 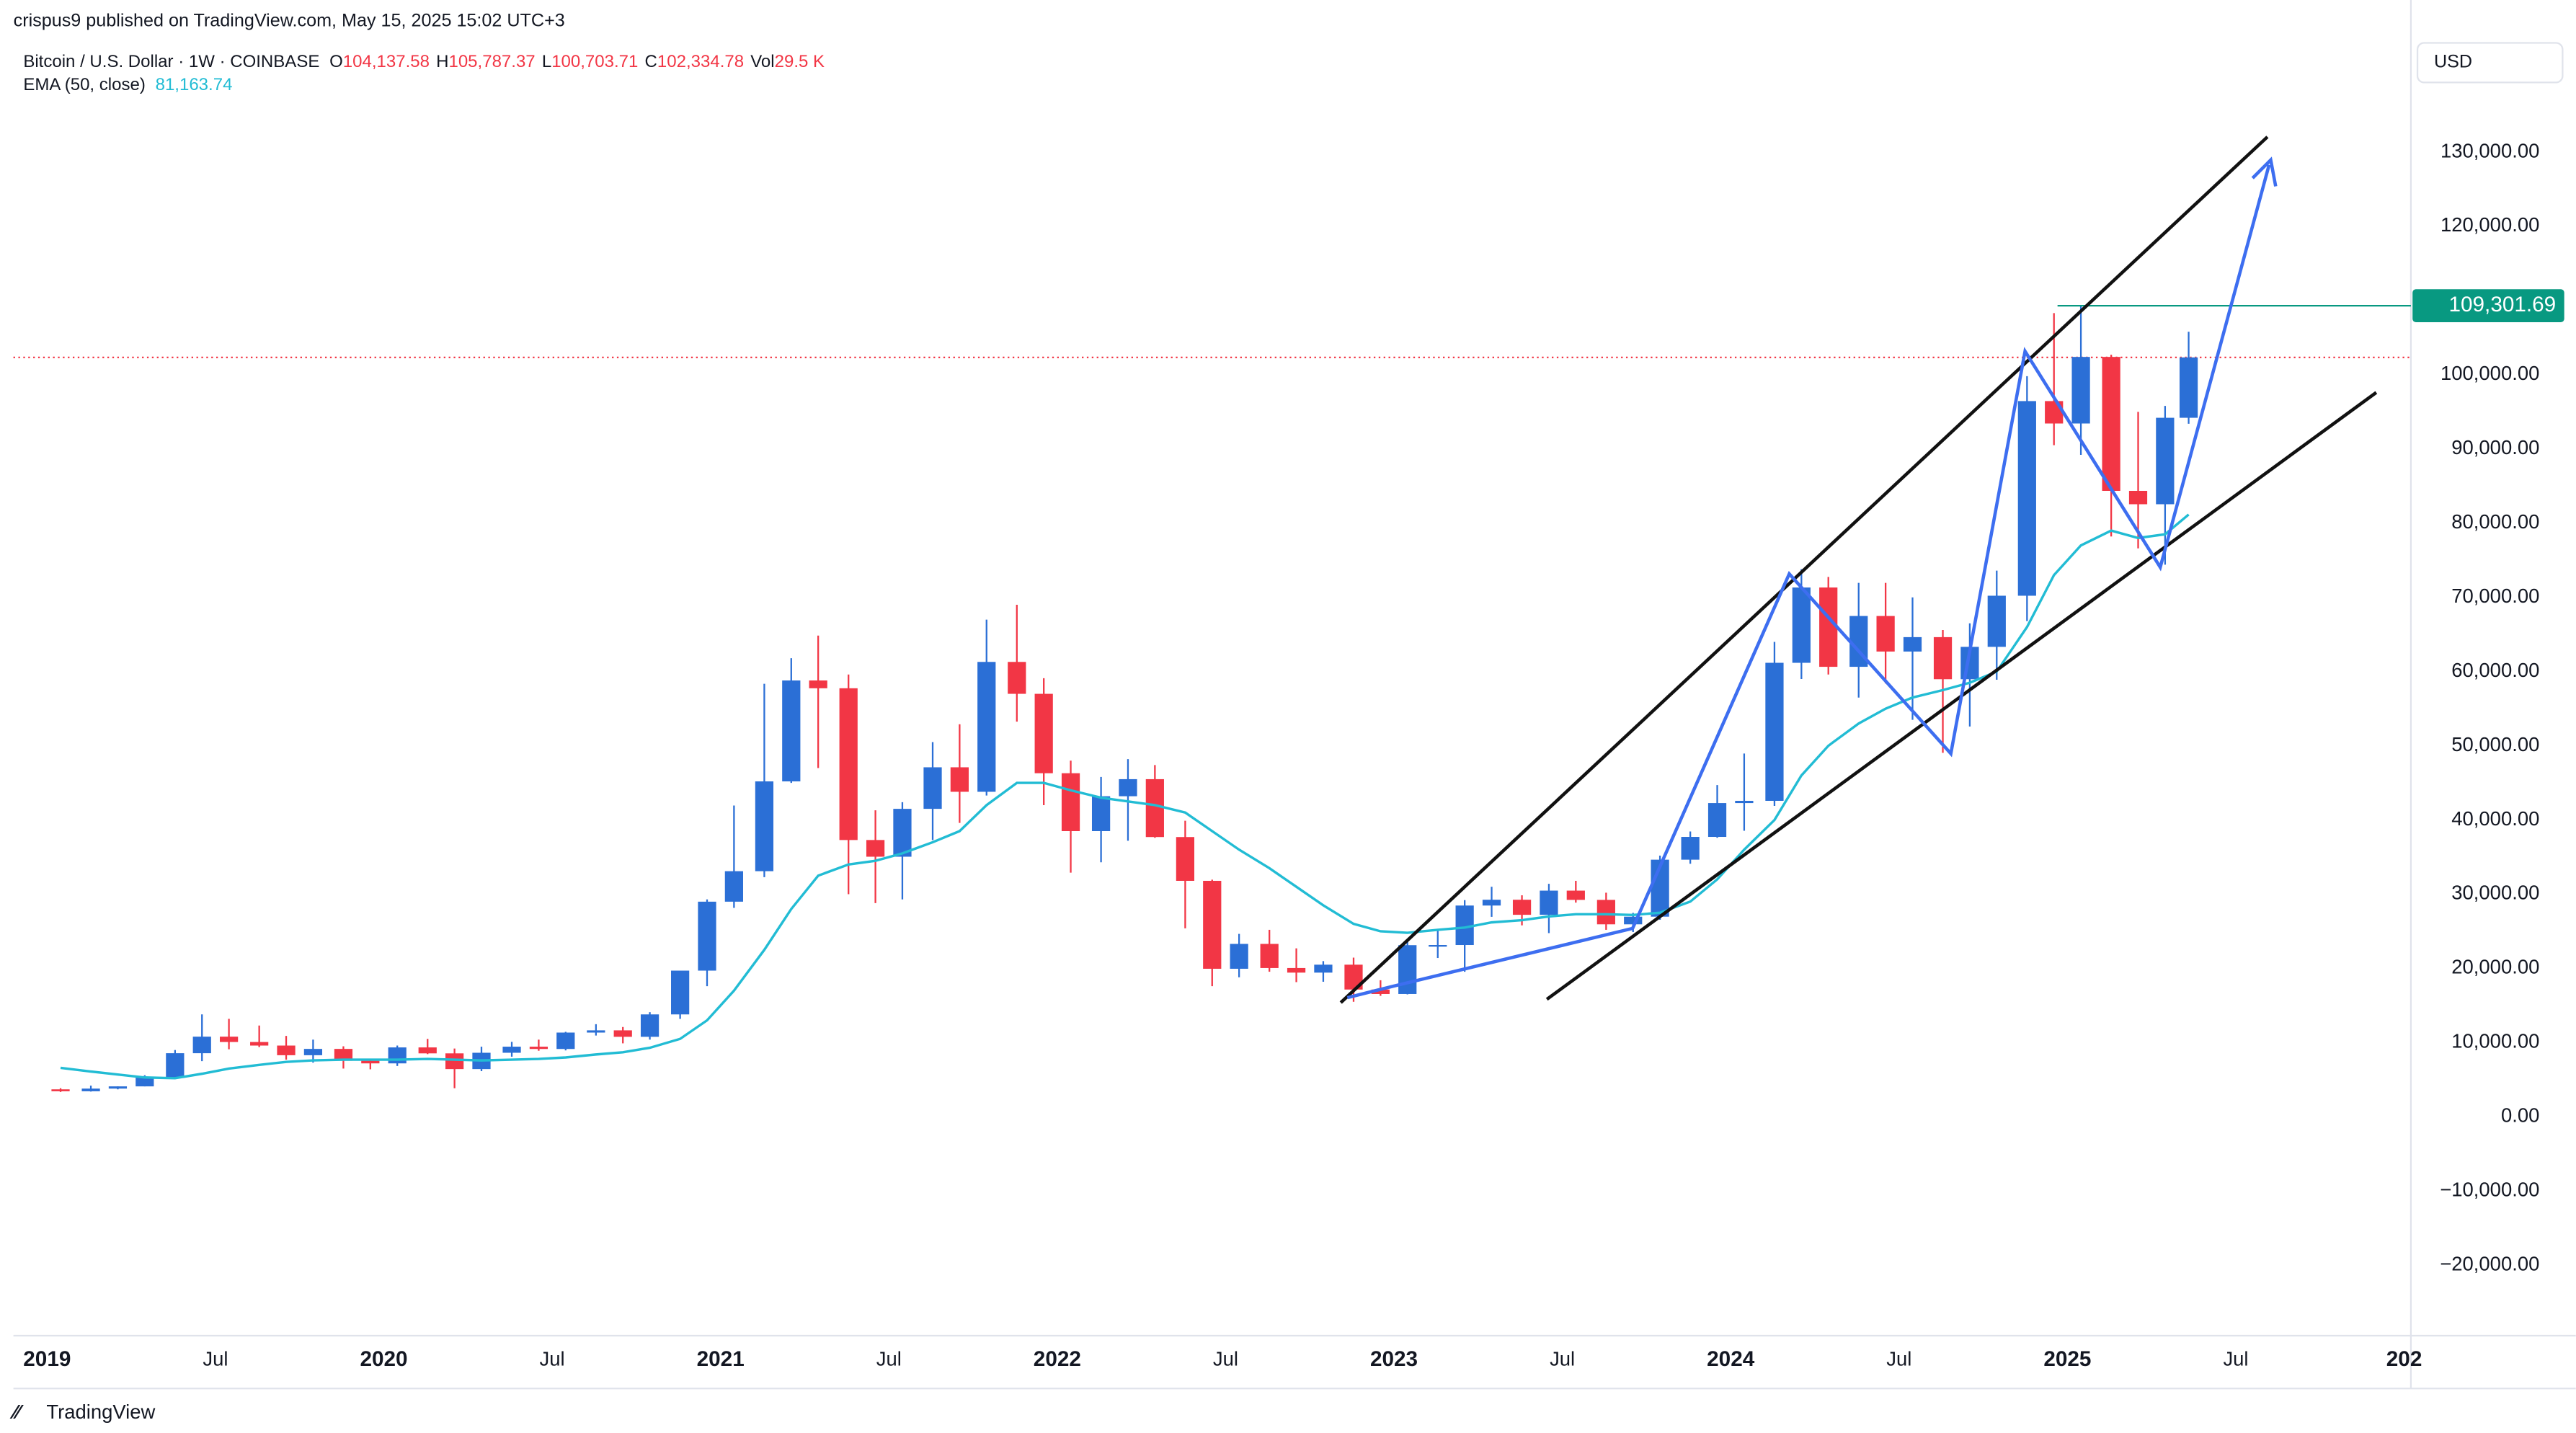 I want to click on y-tick-label: 10,000.00, so click(x=2495, y=1041).